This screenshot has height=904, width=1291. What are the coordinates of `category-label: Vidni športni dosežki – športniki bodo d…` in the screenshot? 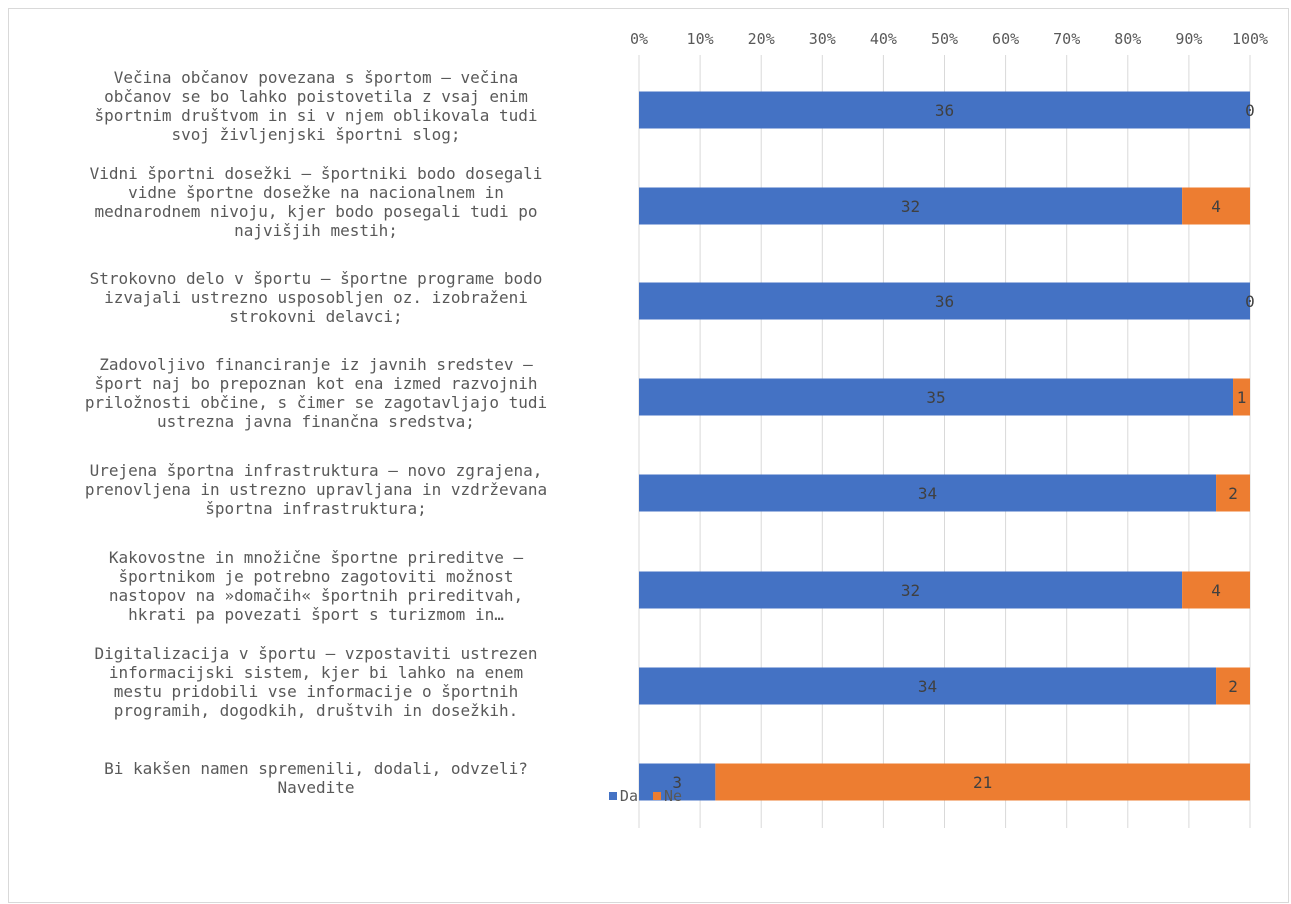 It's located at (316, 202).